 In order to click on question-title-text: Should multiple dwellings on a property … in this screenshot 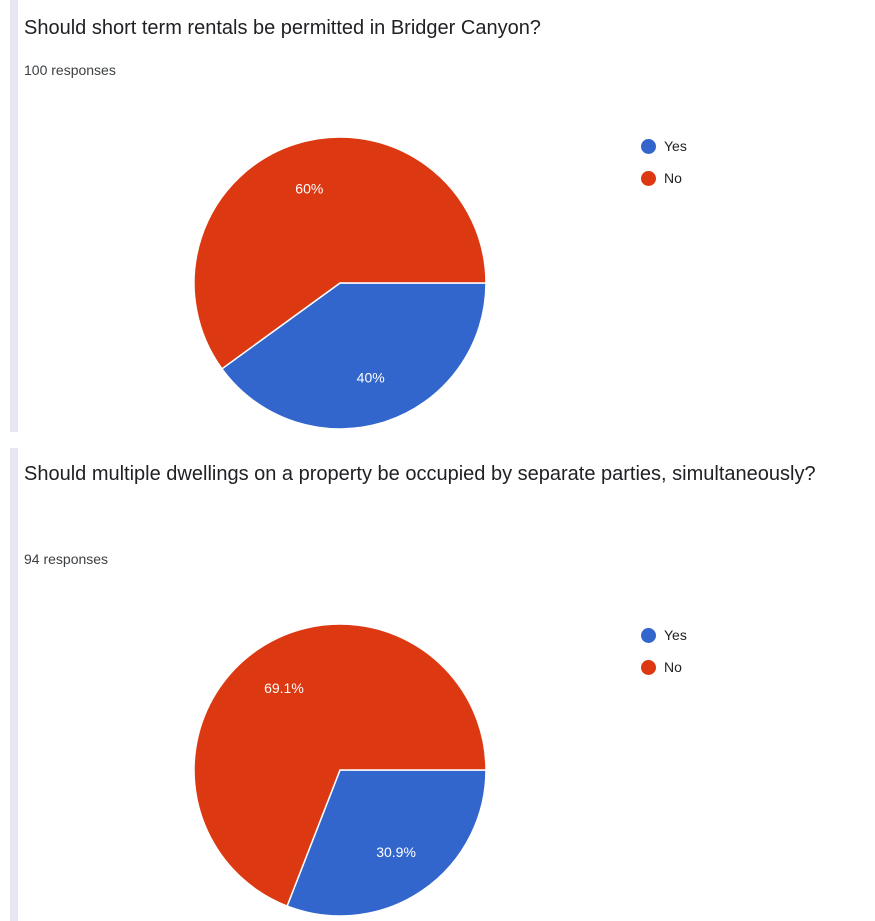, I will do `click(420, 474)`.